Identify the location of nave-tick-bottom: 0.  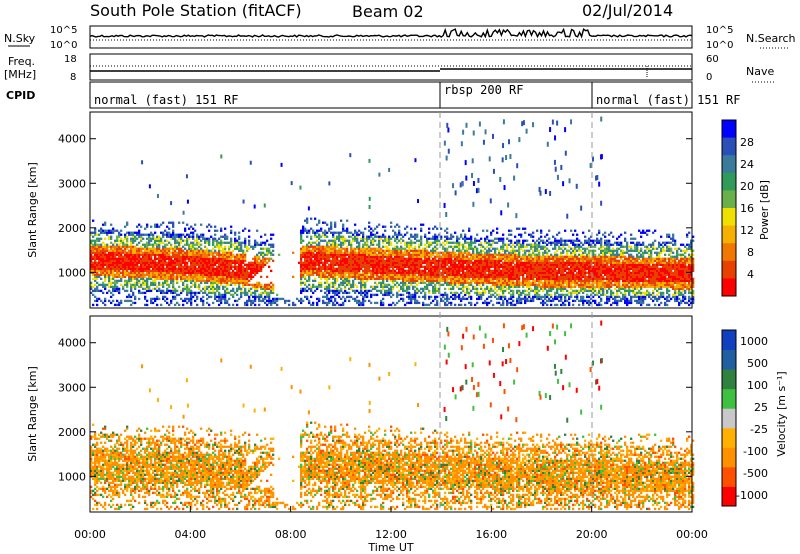
(709, 77).